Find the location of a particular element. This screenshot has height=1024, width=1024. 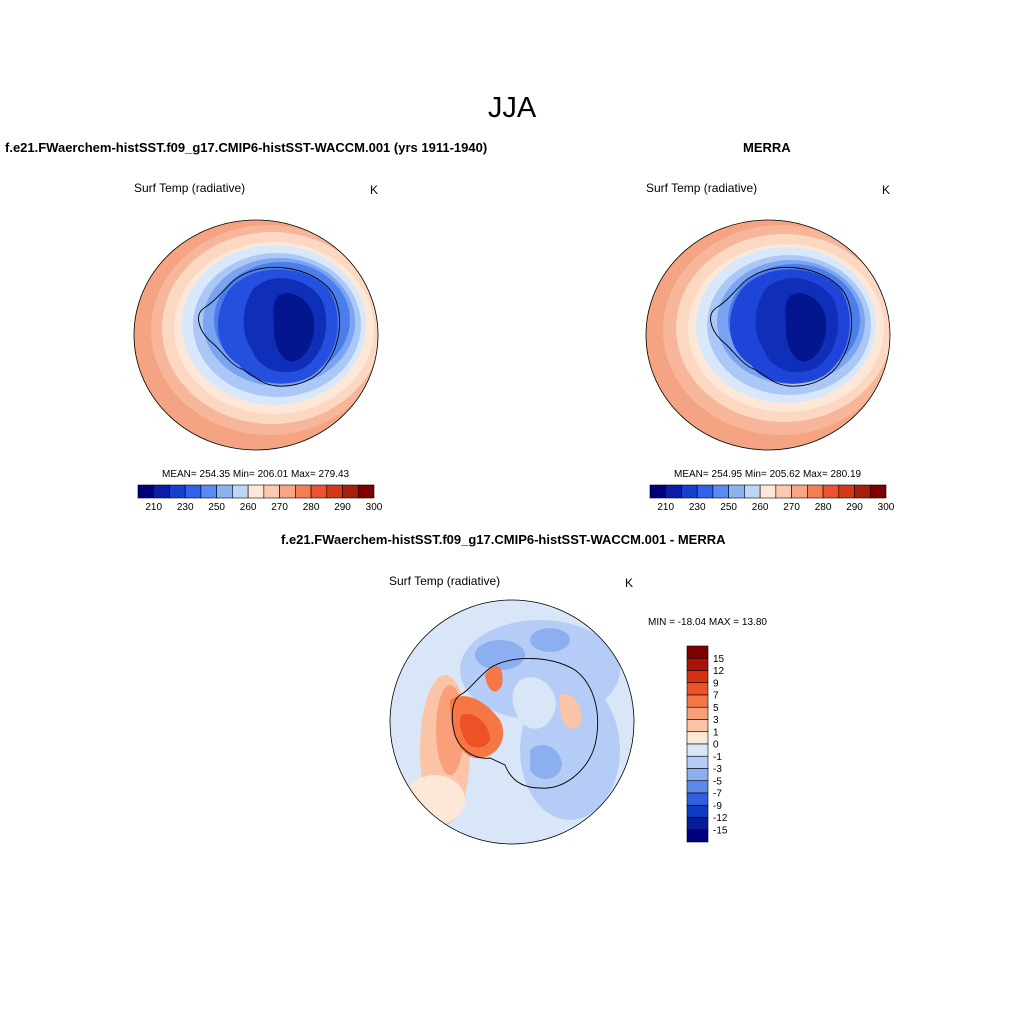

panel2-colorbar-tick-label: 260 is located at coordinates (760, 507).